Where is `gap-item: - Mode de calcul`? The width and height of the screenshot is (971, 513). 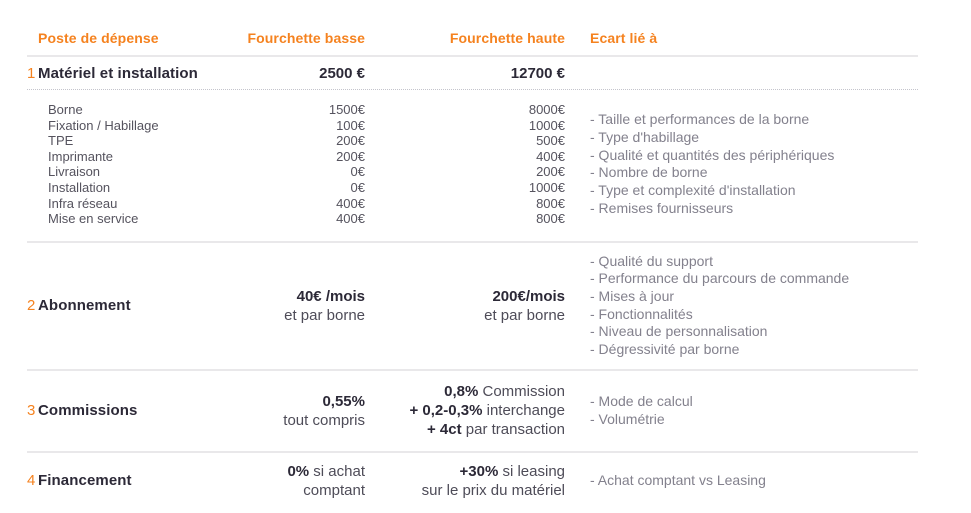
gap-item: - Mode de calcul is located at coordinates (641, 401).